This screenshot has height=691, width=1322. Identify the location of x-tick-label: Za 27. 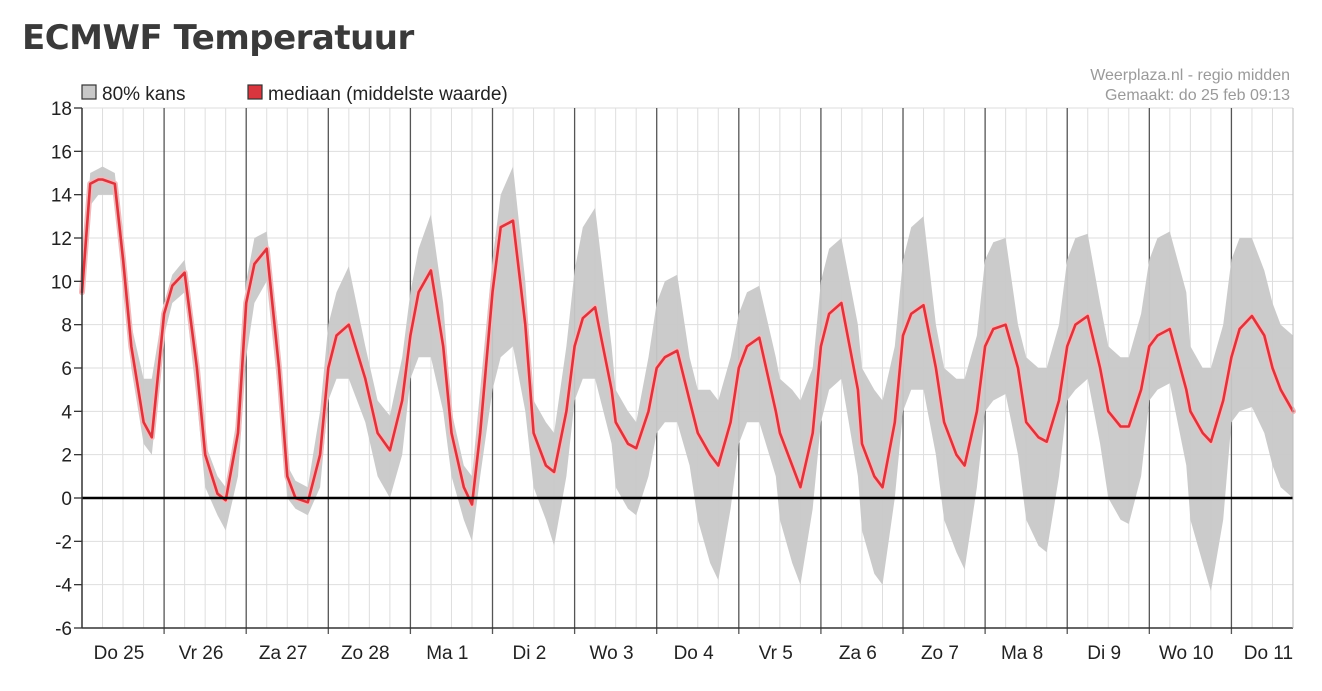
(283, 653).